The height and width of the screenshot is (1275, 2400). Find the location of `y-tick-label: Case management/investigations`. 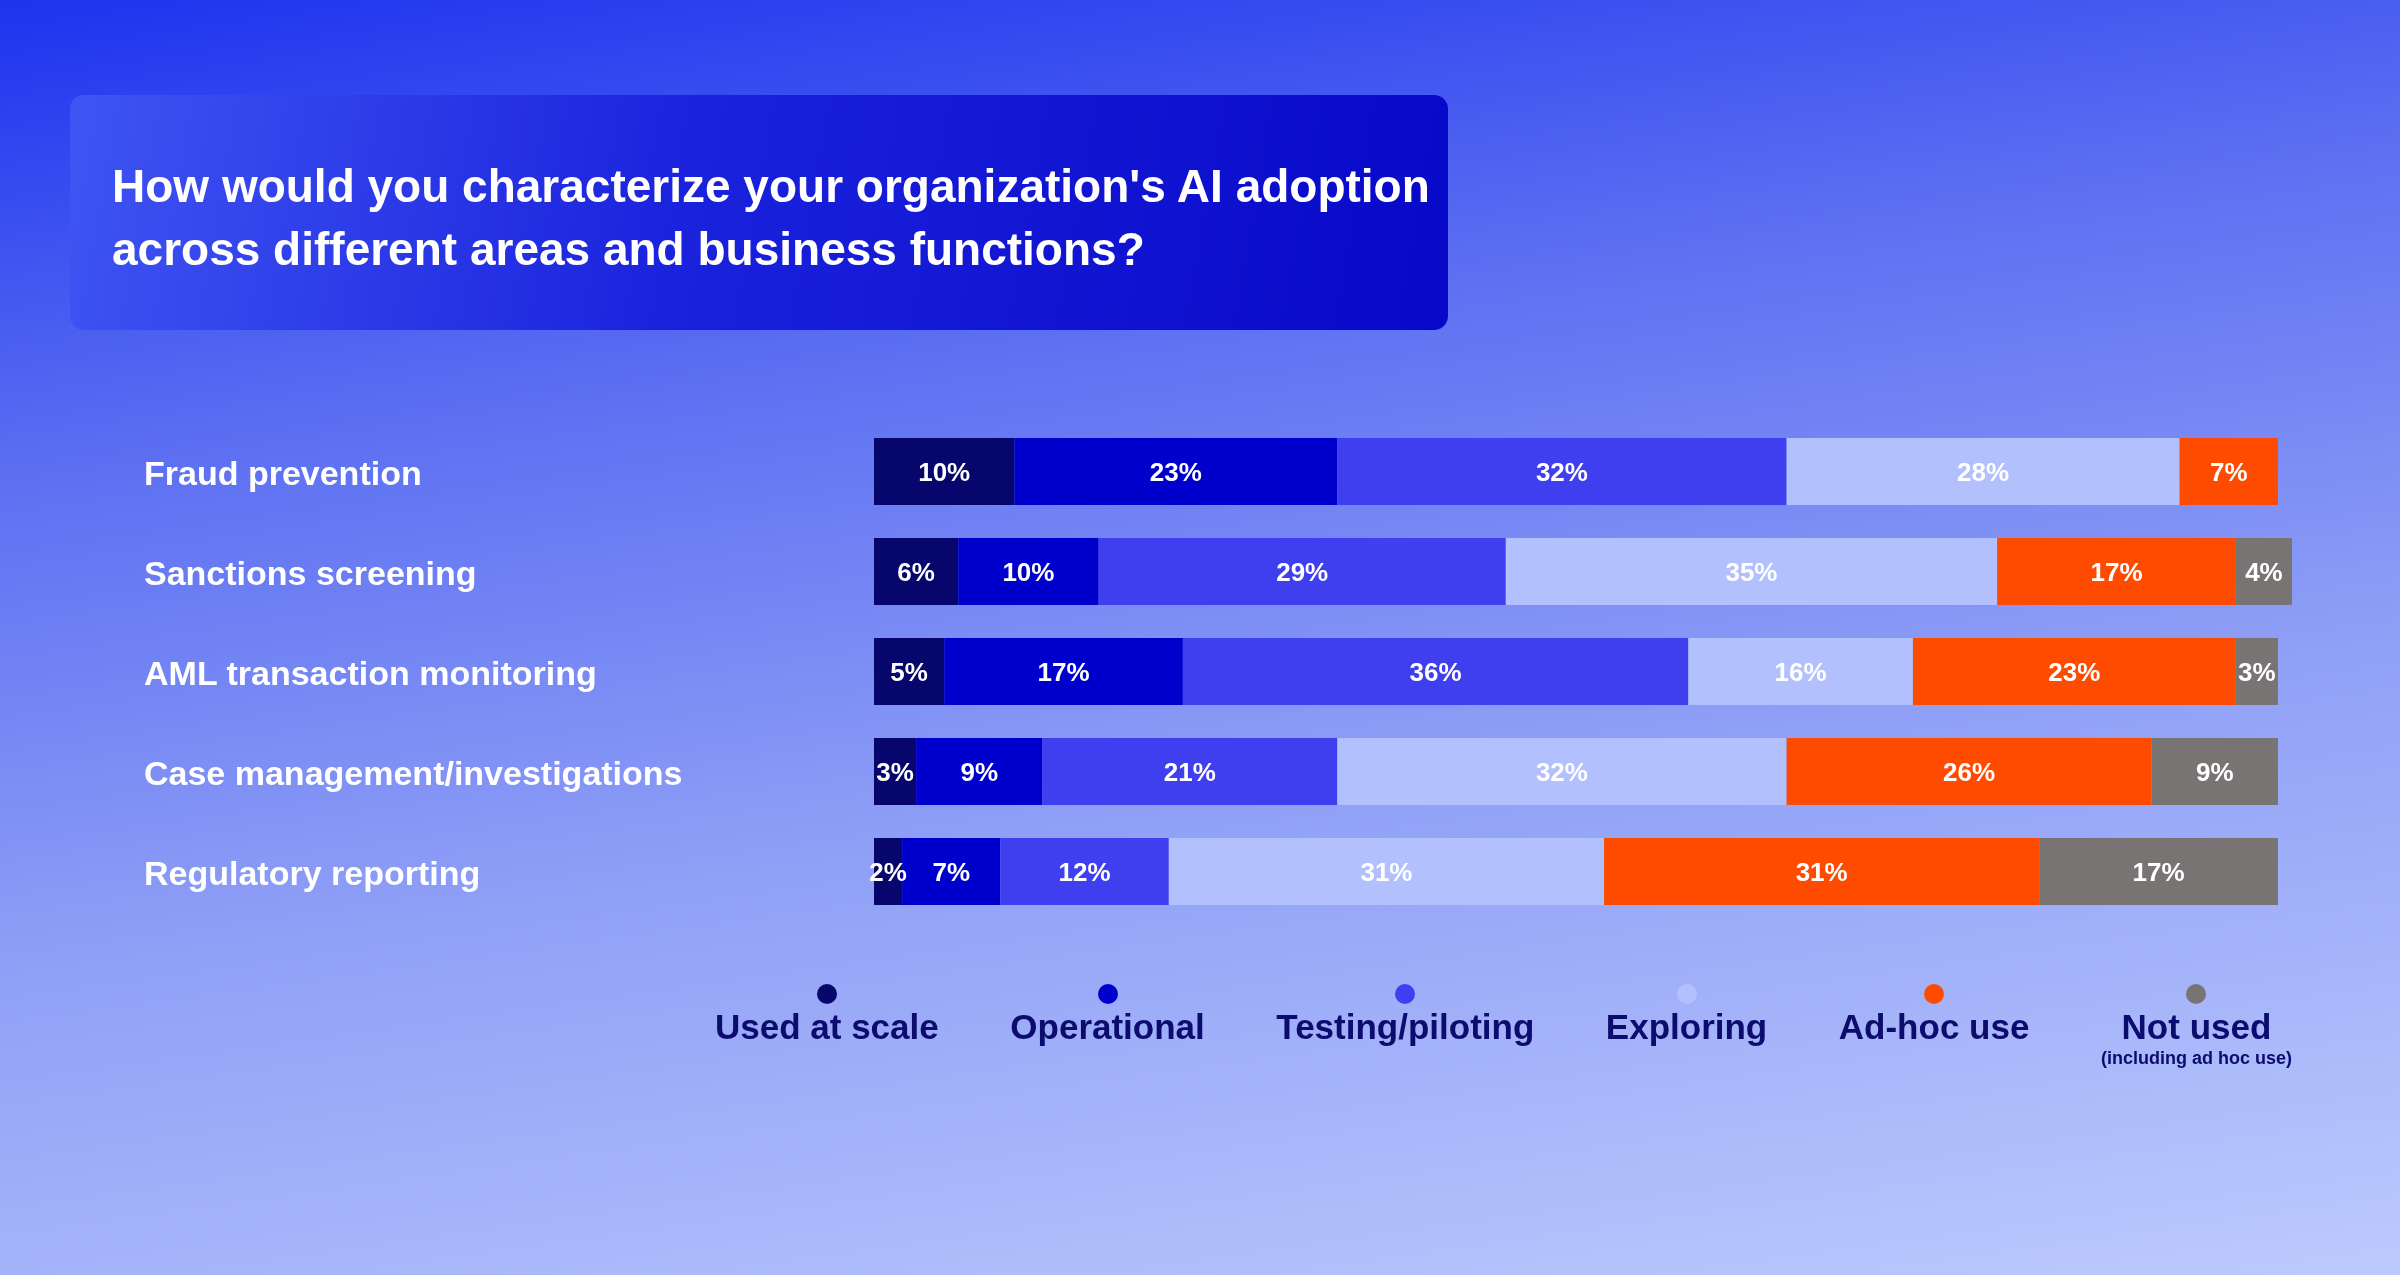

y-tick-label: Case management/investigations is located at coordinates (413, 772).